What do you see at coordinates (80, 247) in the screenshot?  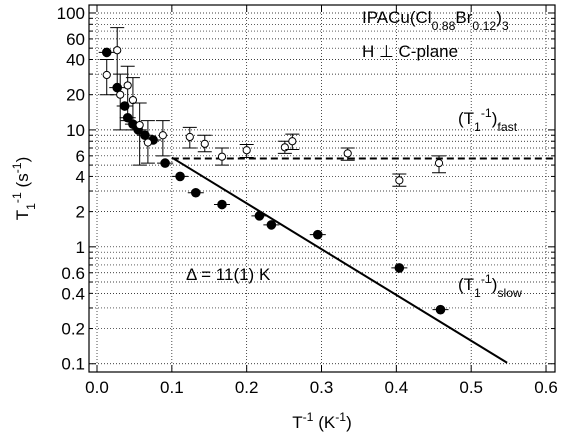 I see `y-tick-label: 1` at bounding box center [80, 247].